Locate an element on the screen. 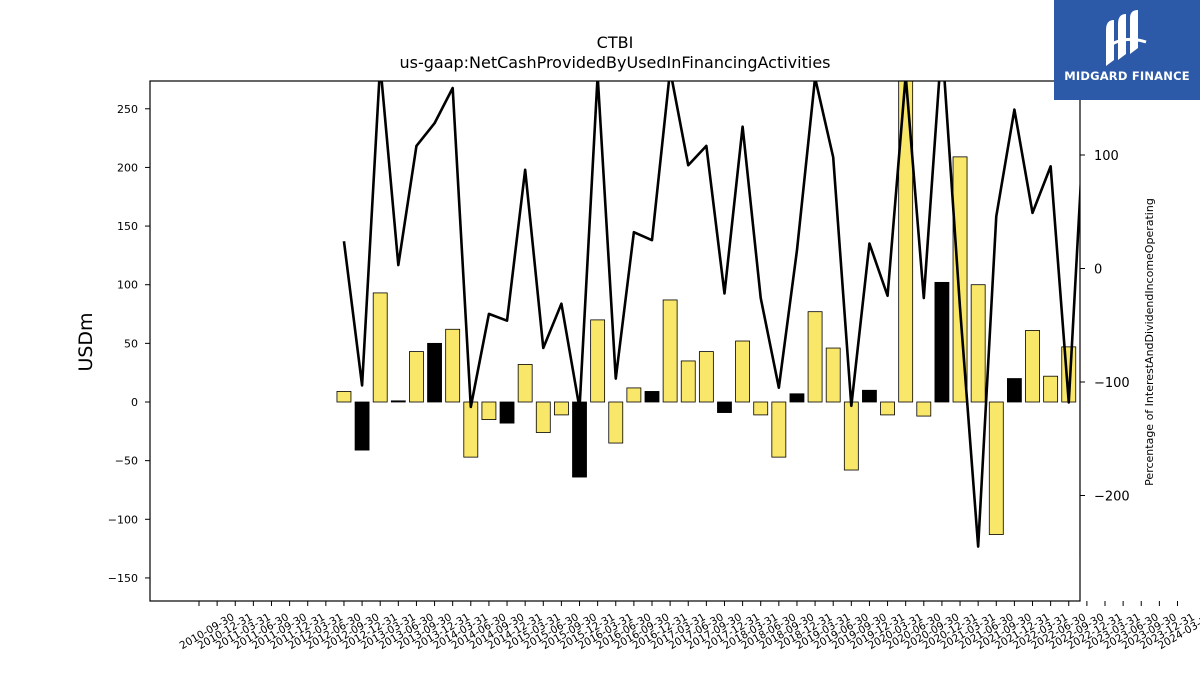  brand-logo: MIDGARD FINANCE is located at coordinates (1127, 50).